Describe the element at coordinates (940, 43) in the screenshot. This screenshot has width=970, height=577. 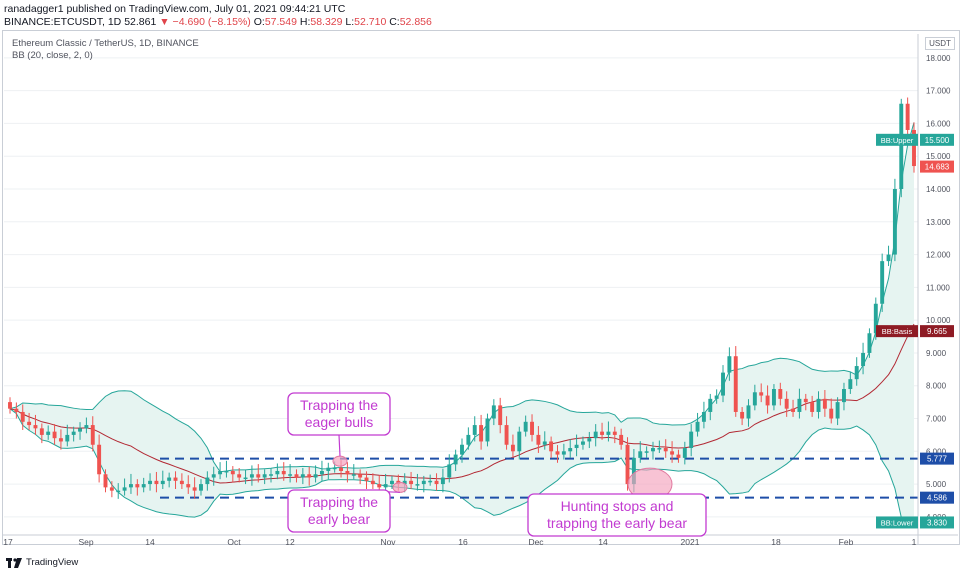
I see `currency-label: USDT` at that location.